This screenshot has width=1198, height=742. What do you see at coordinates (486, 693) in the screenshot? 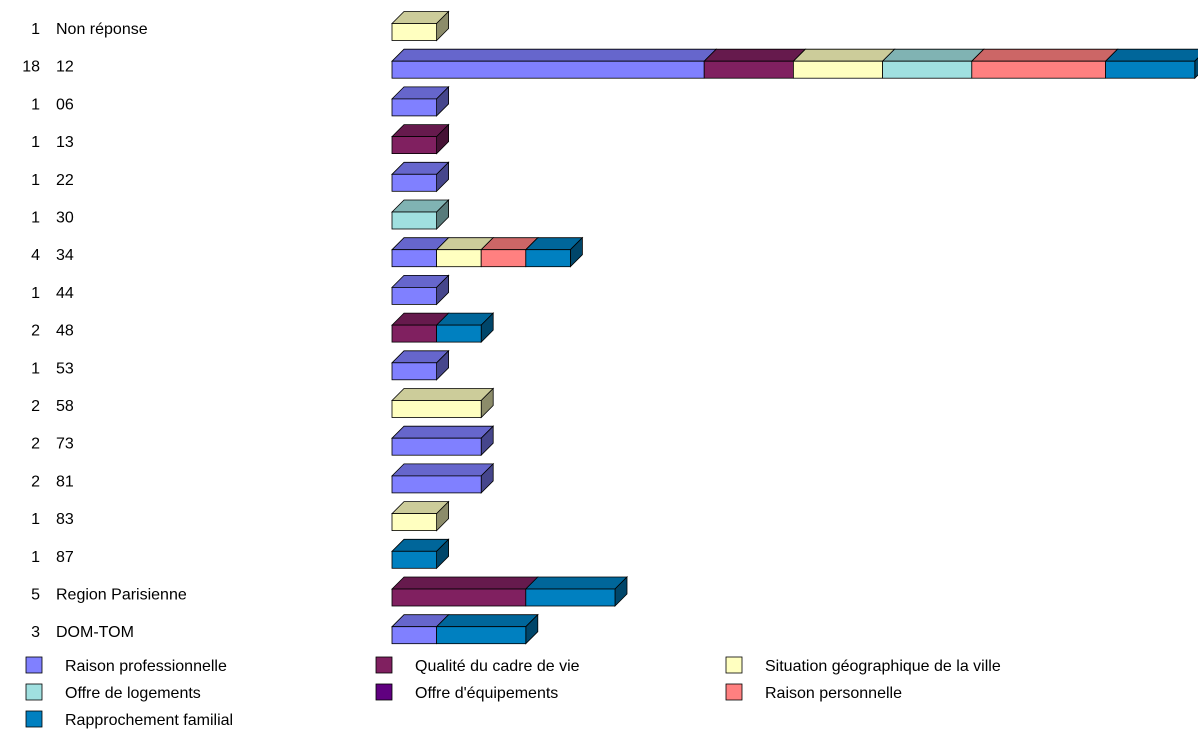
I see `legend-label: Offre d'équipements` at bounding box center [486, 693].